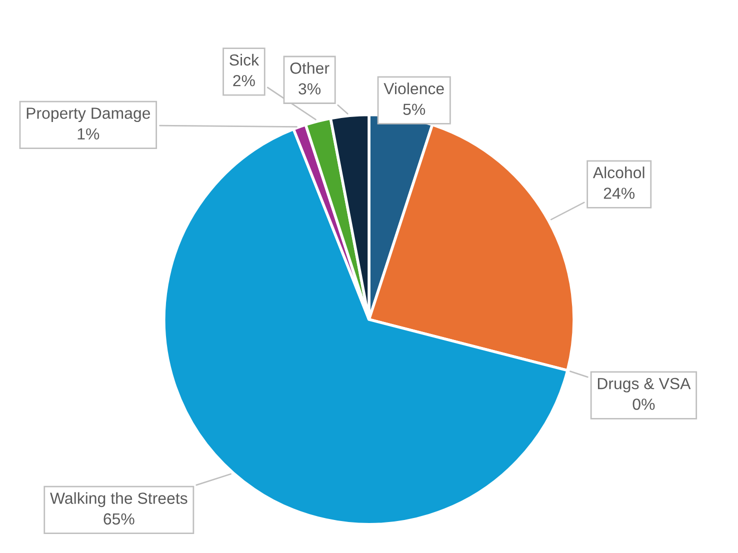  What do you see at coordinates (89, 134) in the screenshot?
I see `data-label: 1%` at bounding box center [89, 134].